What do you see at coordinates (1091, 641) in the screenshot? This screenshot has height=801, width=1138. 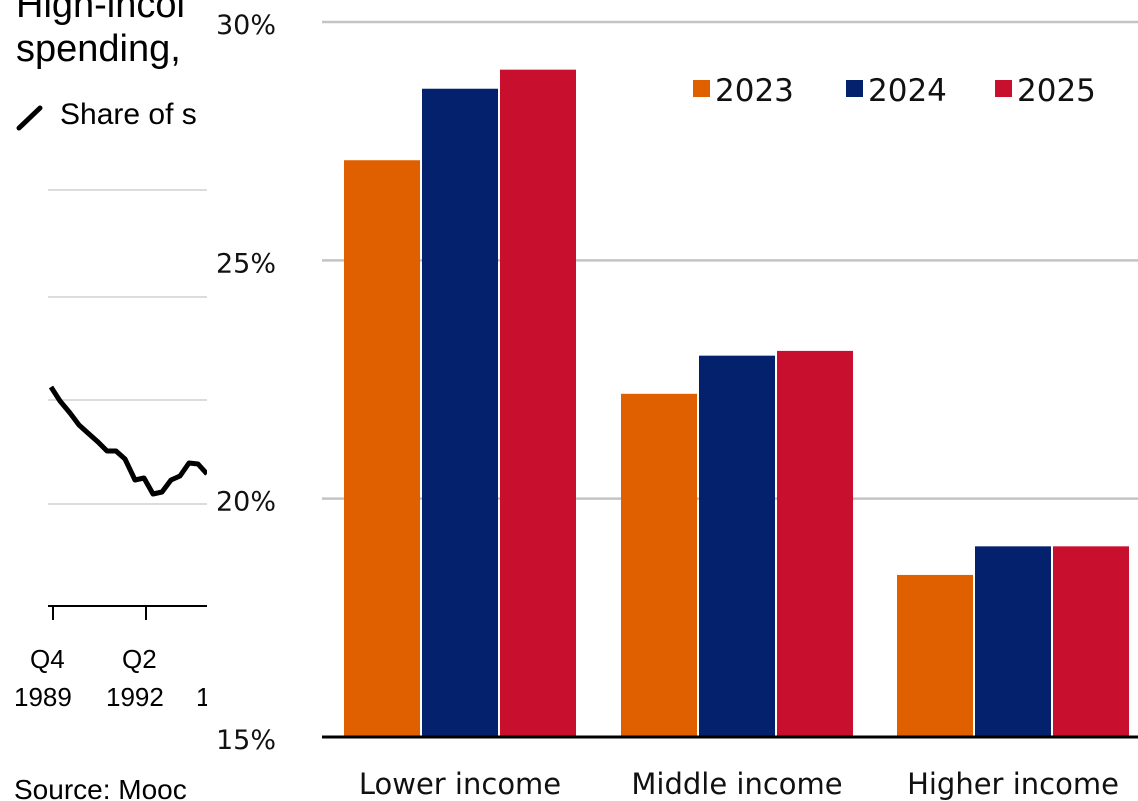 I see `bar-higher-income-2025` at bounding box center [1091, 641].